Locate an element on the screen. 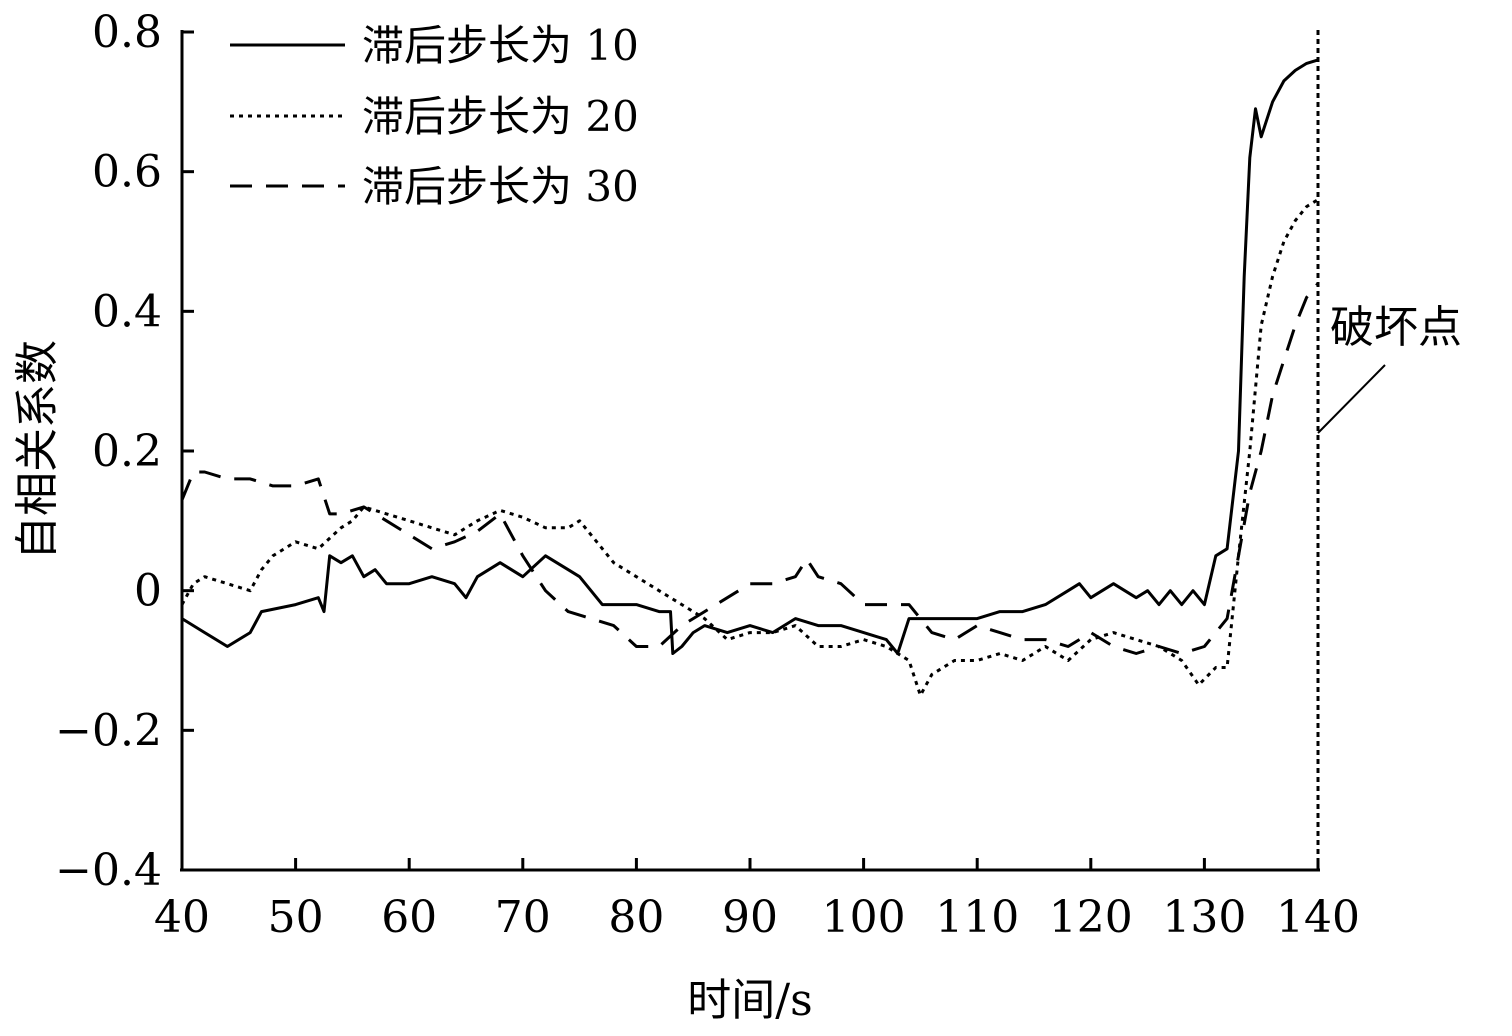 The height and width of the screenshot is (1036, 1512). y-tick-label: 0 is located at coordinates (148, 591).